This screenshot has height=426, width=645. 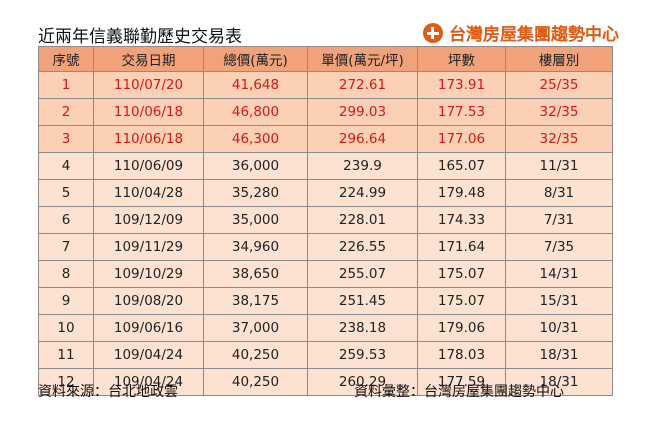 I want to click on cell-floor: 15/31, so click(x=559, y=301).